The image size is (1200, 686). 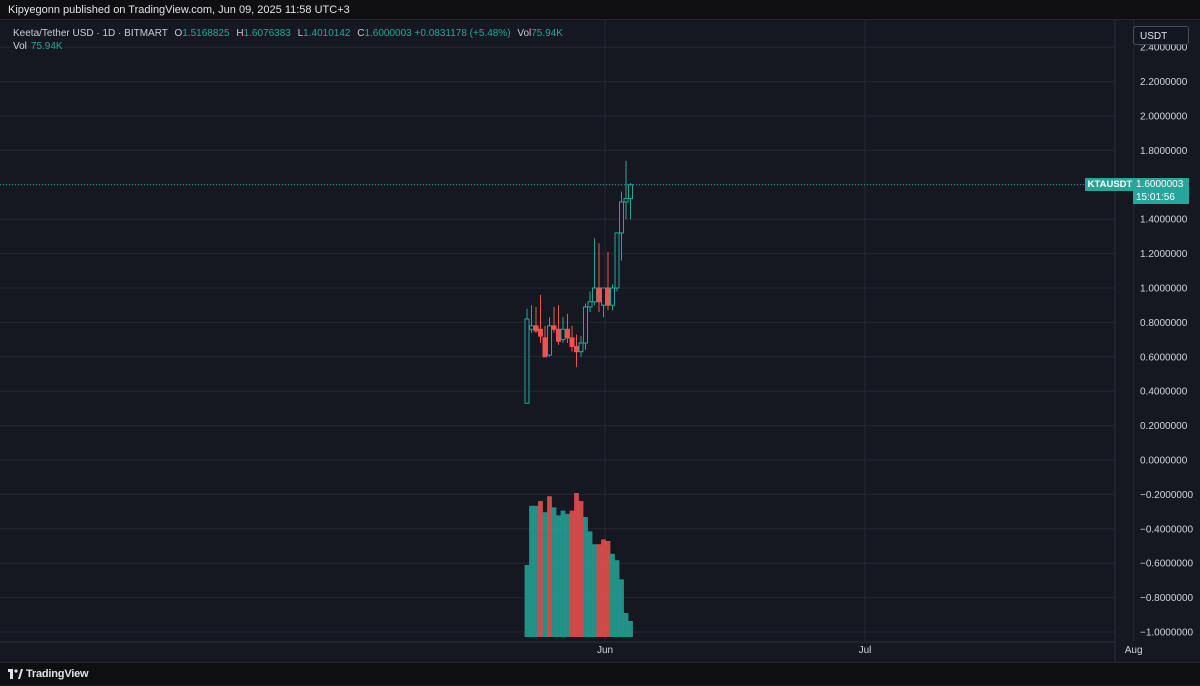 What do you see at coordinates (865, 650) in the screenshot?
I see `x-axis-tick-label: Jul` at bounding box center [865, 650].